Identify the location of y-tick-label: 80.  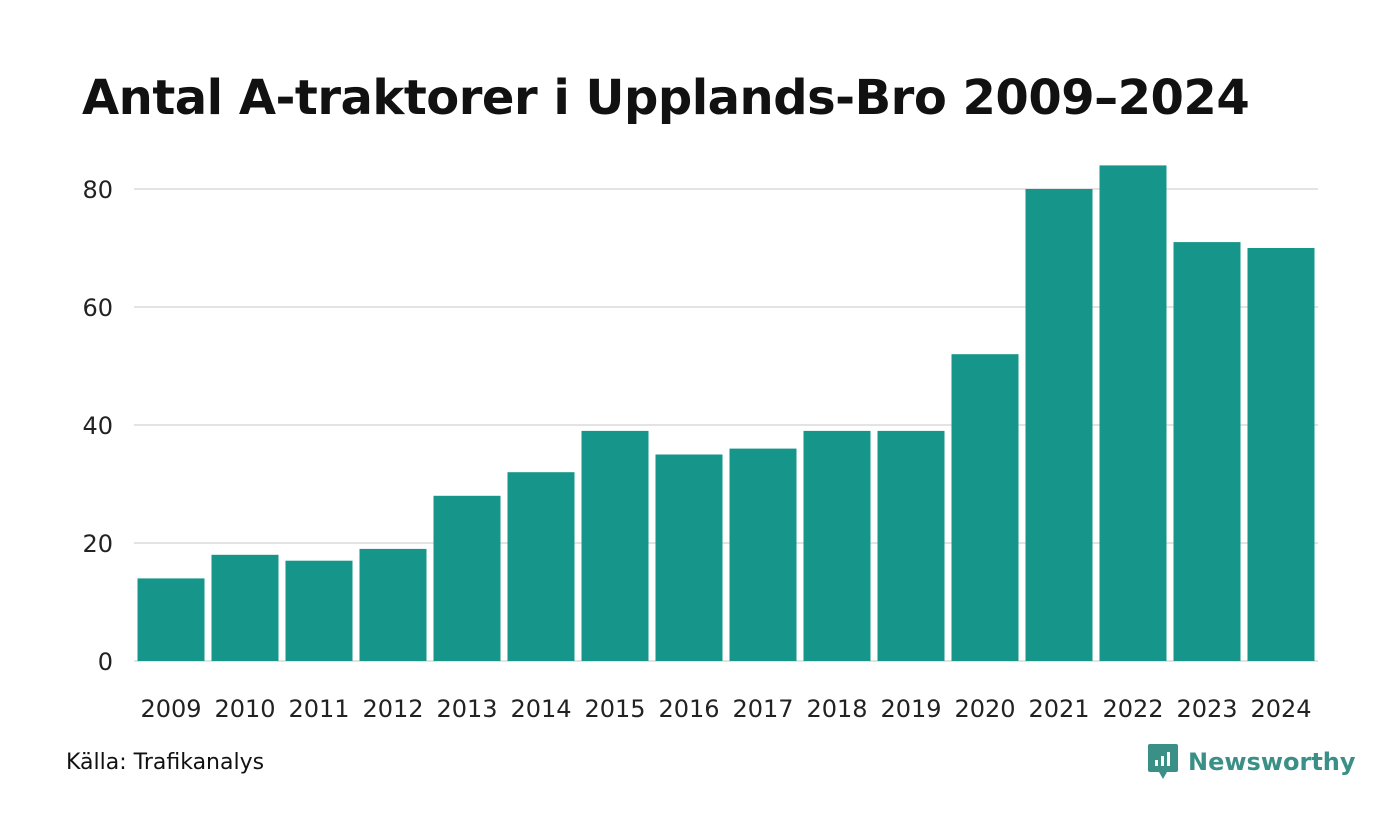
(97, 190).